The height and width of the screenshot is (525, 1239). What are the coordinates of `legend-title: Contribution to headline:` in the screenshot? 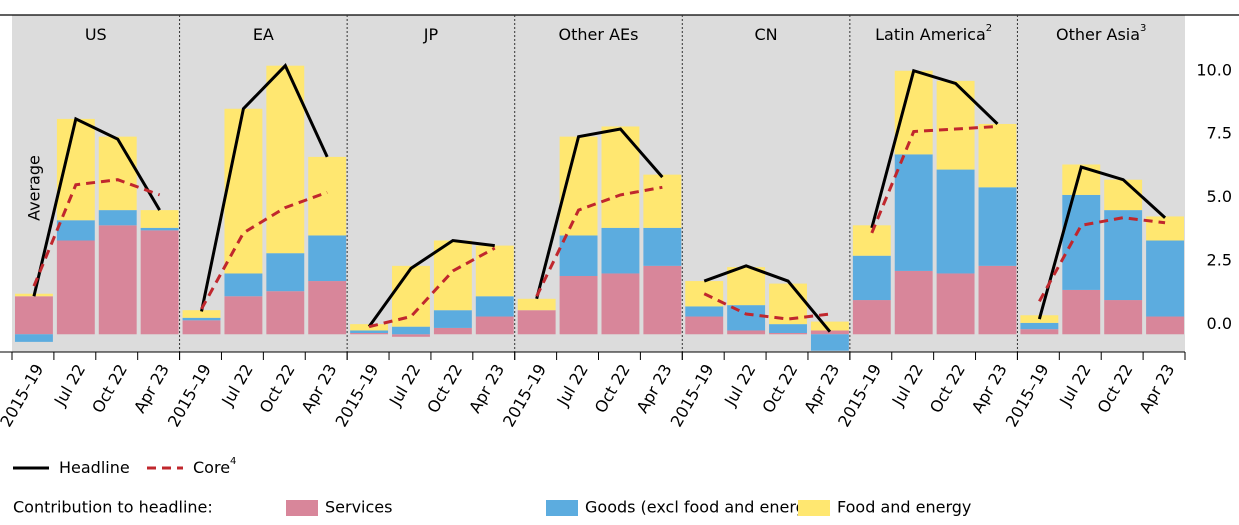 It's located at (113, 507).